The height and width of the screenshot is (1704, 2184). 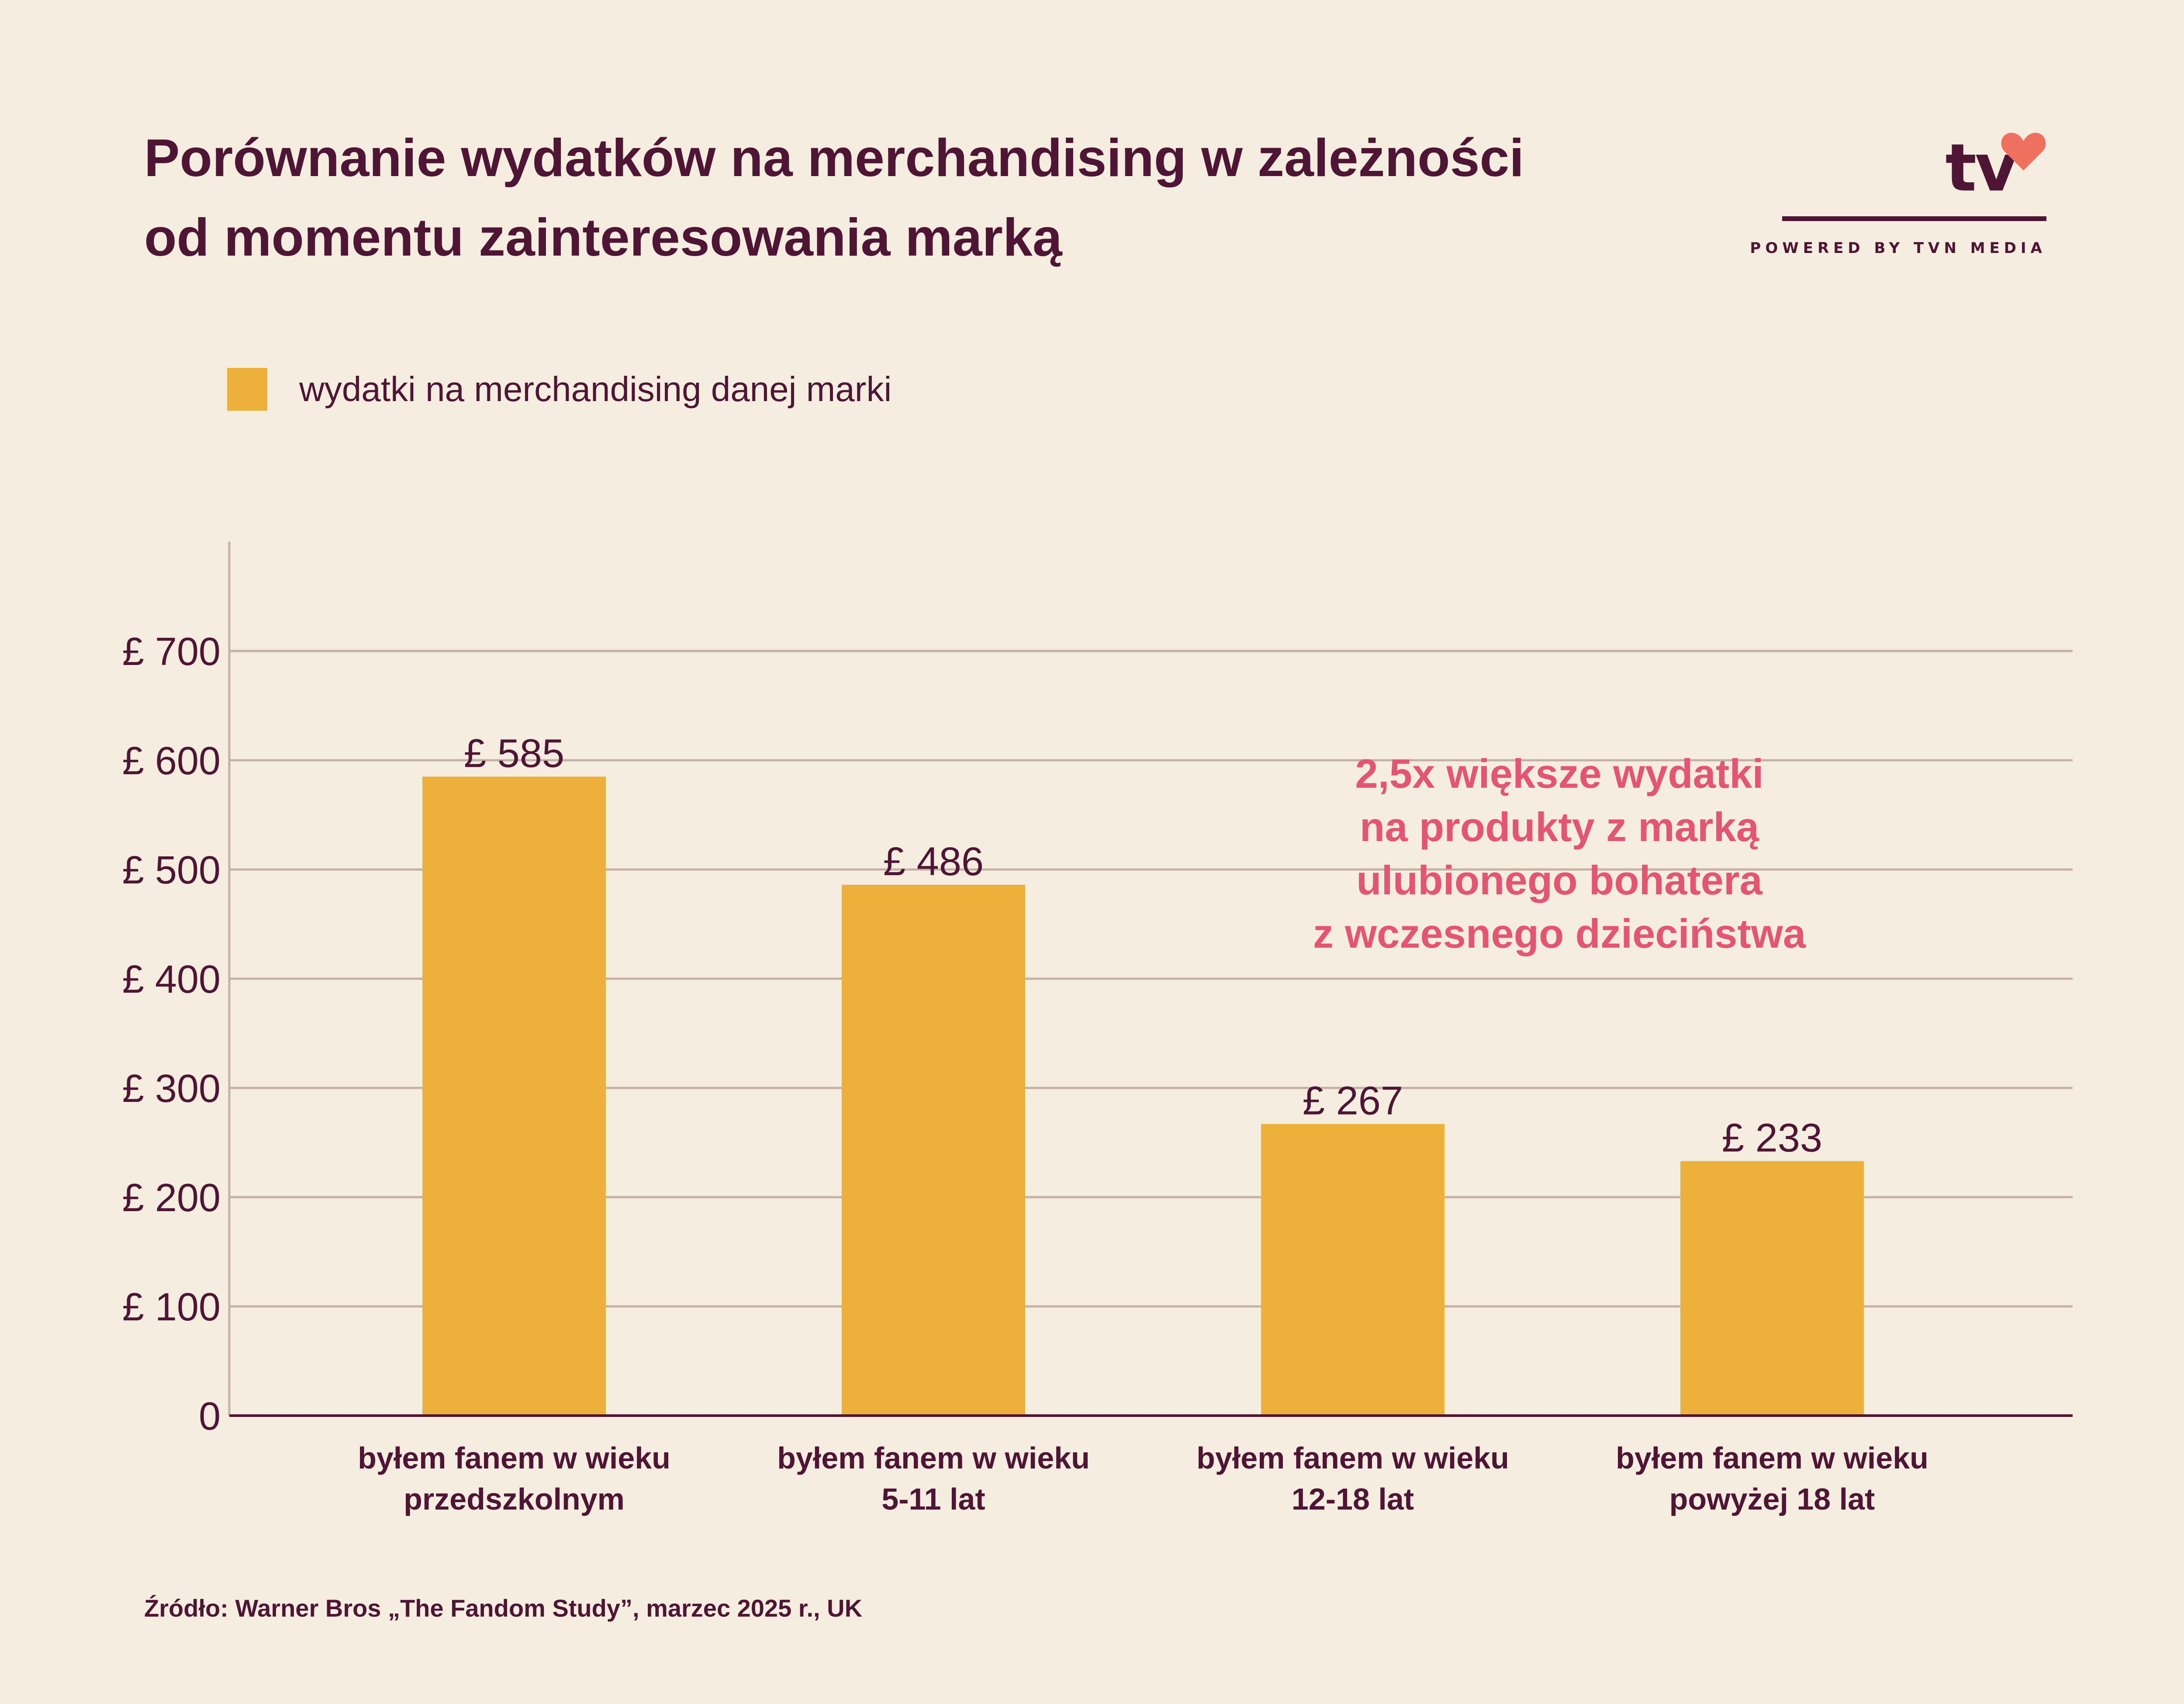 I want to click on y-tick-label: £ 200, so click(x=171, y=1198).